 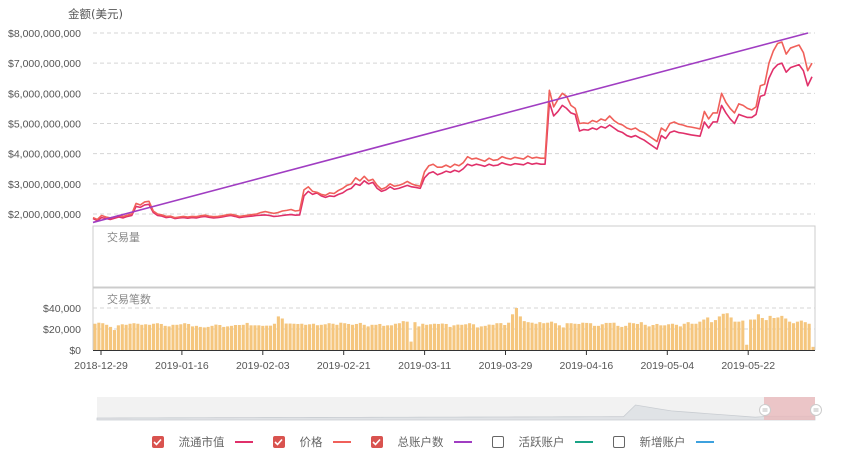 I want to click on data-zoom-handle-left, so click(x=765, y=410).